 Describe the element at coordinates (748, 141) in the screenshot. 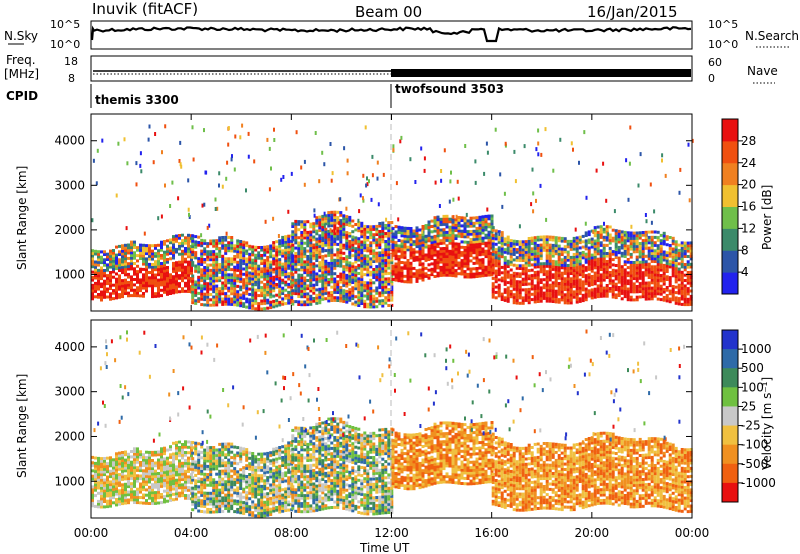

I see `power-colorbar-tick: 28` at that location.